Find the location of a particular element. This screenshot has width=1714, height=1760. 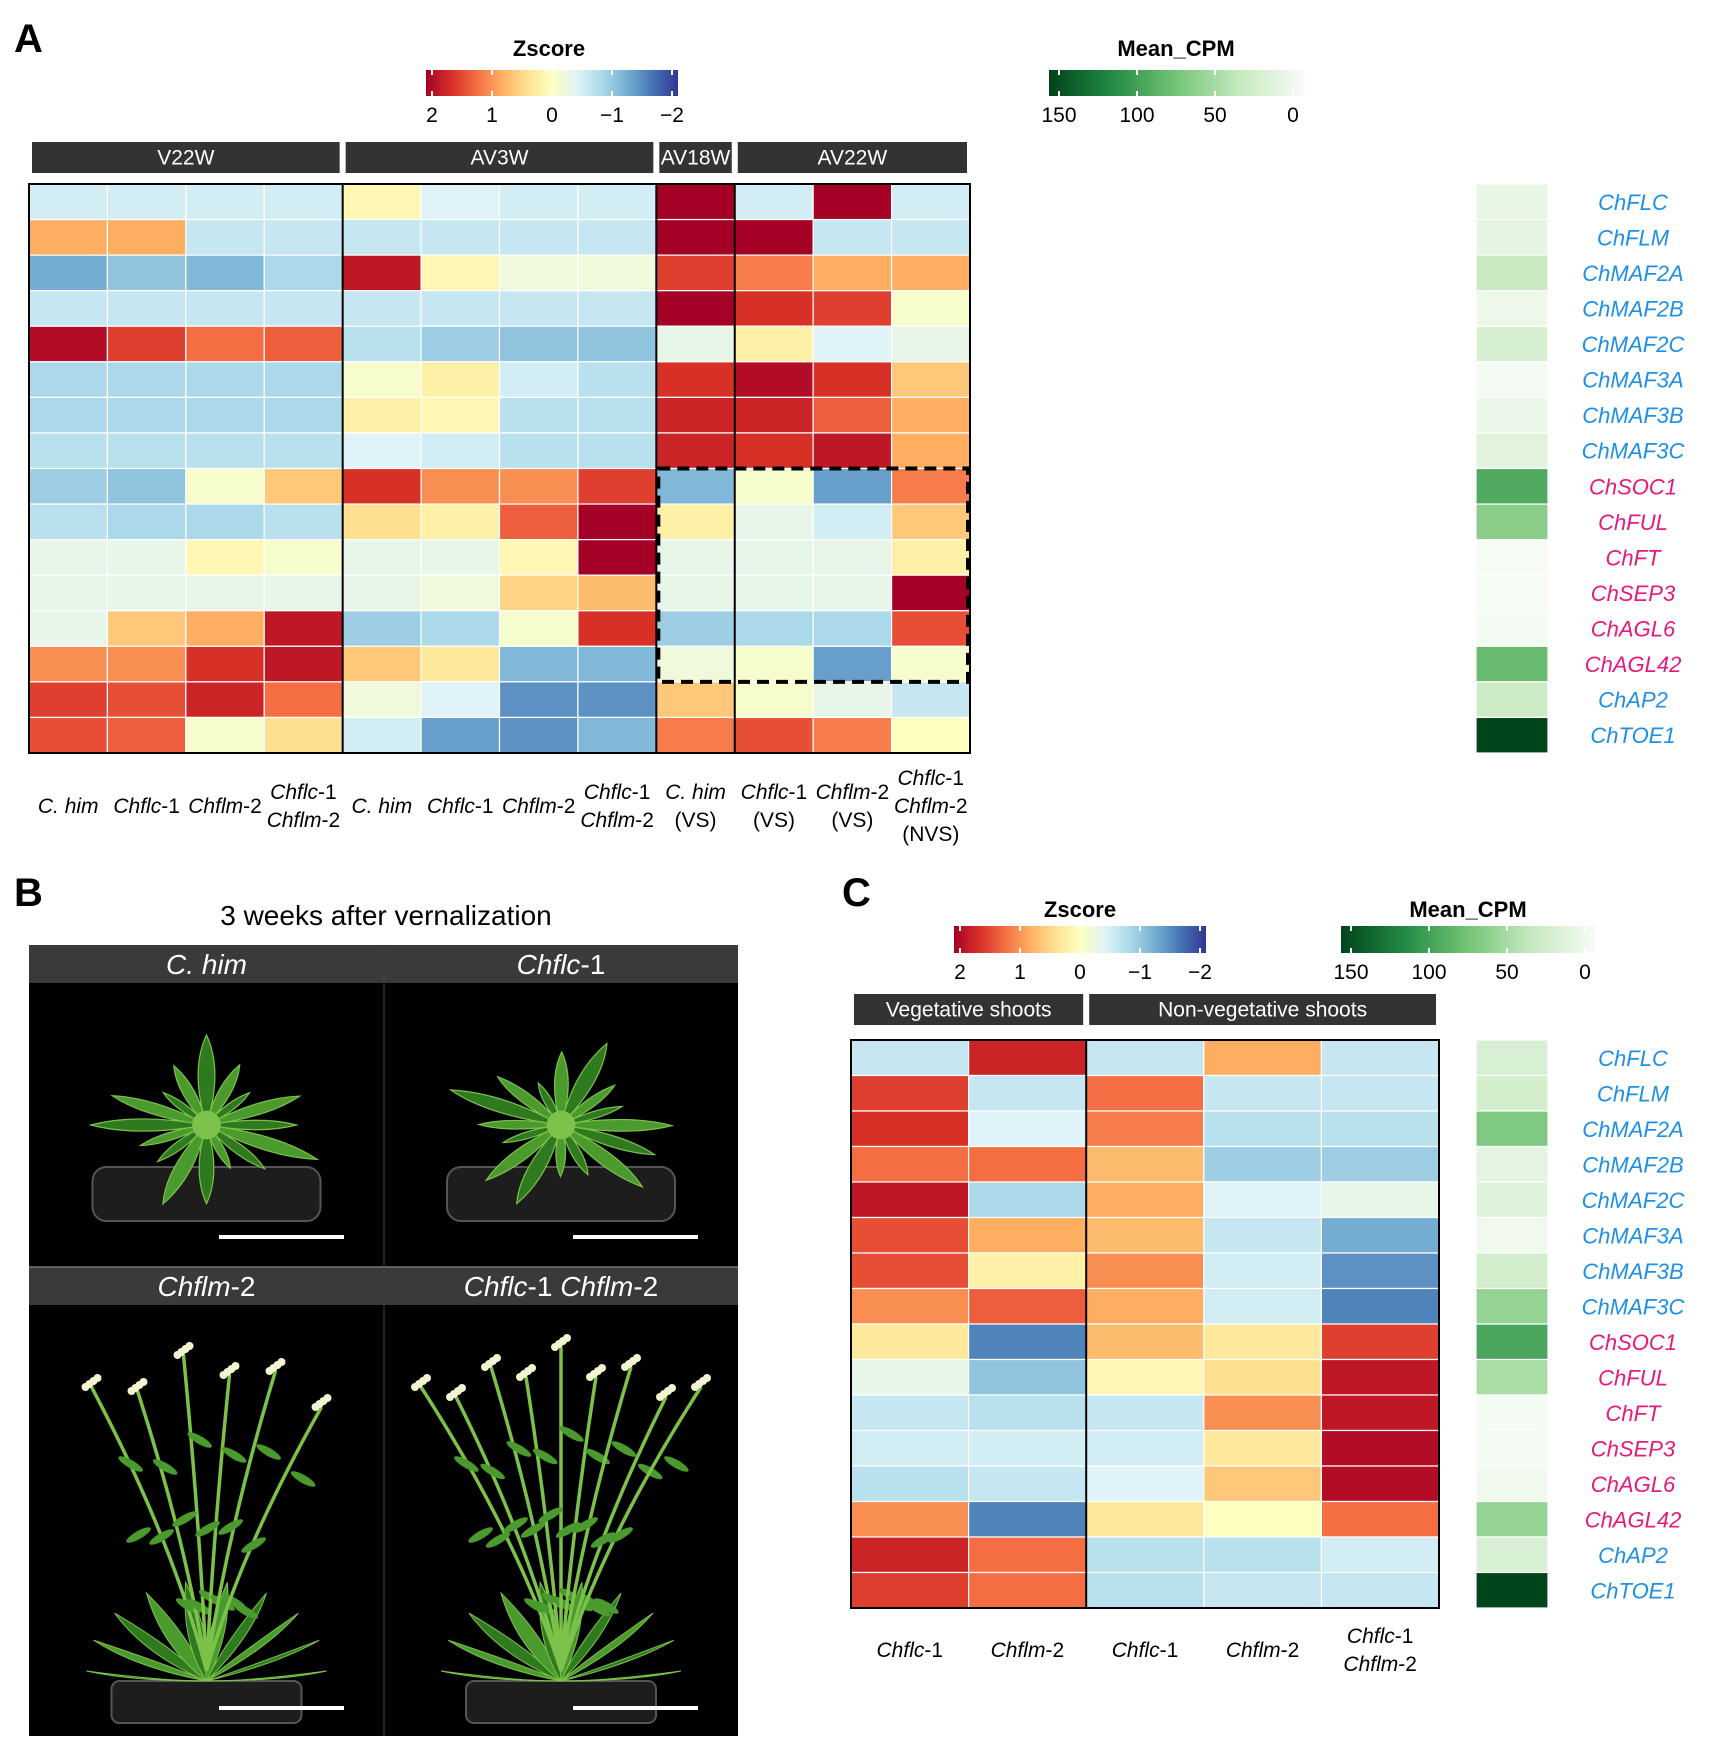

gene-label: ChMAF3A is located at coordinates (1632, 380).